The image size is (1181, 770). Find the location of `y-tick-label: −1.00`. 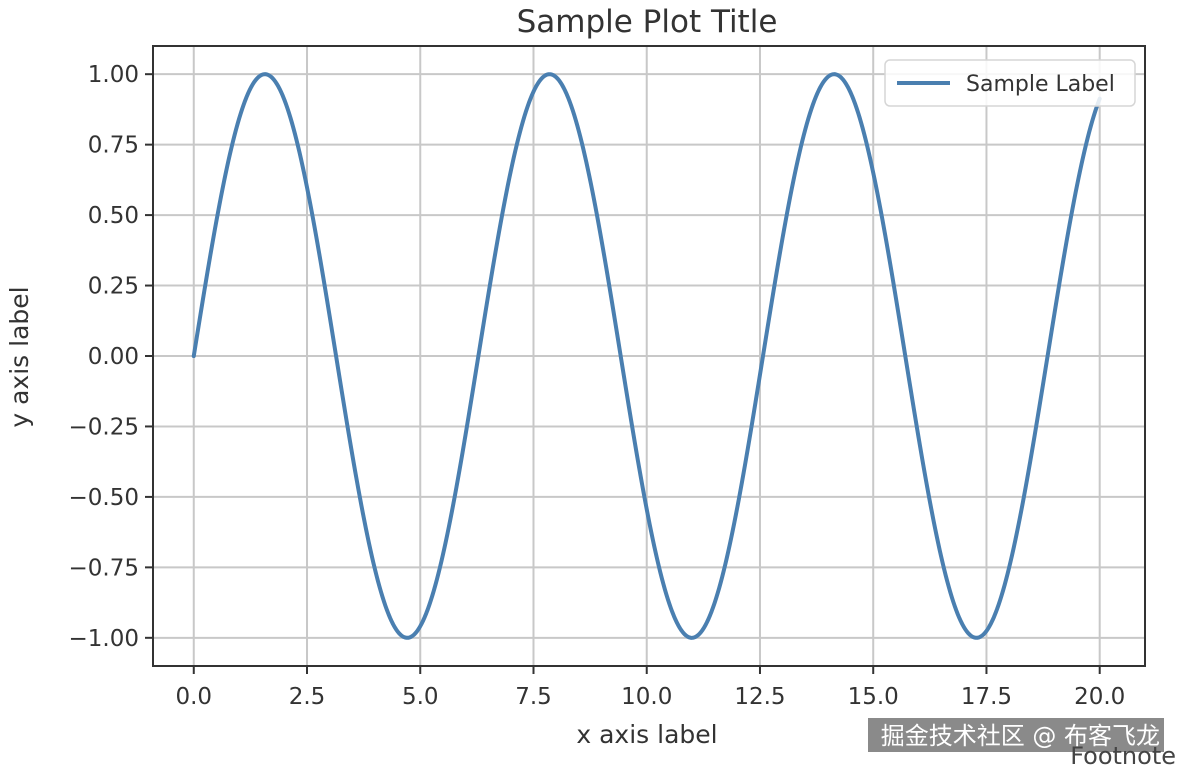

y-tick-label: −1.00 is located at coordinates (104, 639).